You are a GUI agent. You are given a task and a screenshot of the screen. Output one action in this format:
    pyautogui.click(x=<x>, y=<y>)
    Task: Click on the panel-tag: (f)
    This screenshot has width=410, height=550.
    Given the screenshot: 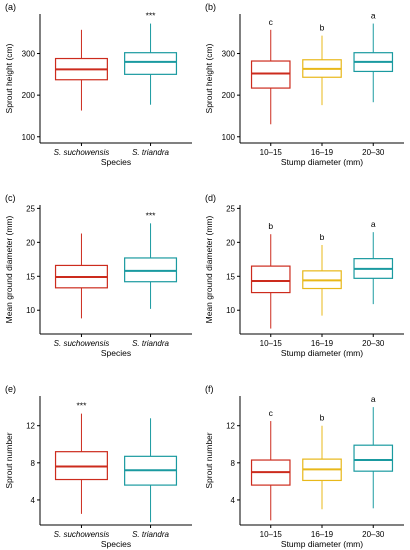 What is the action you would take?
    pyautogui.click(x=209, y=389)
    